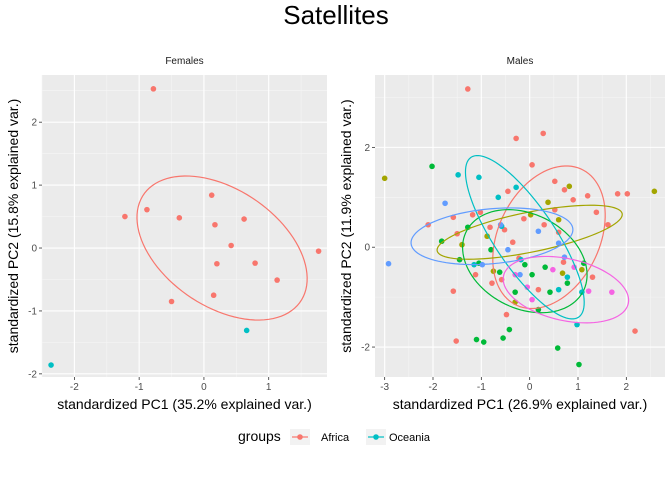  I want to click on y-tick-label: -1, so click(32, 311).